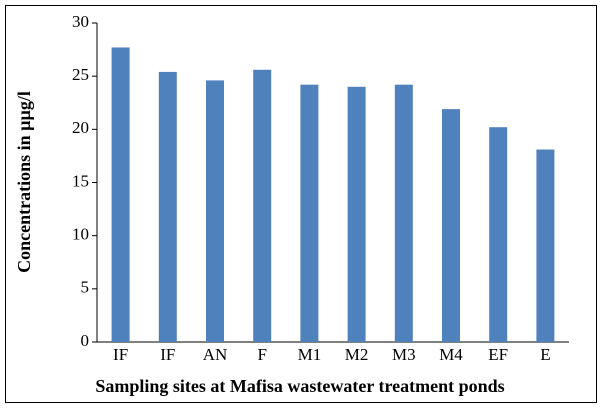  What do you see at coordinates (261, 354) in the screenshot?
I see `x-tick-label: F` at bounding box center [261, 354].